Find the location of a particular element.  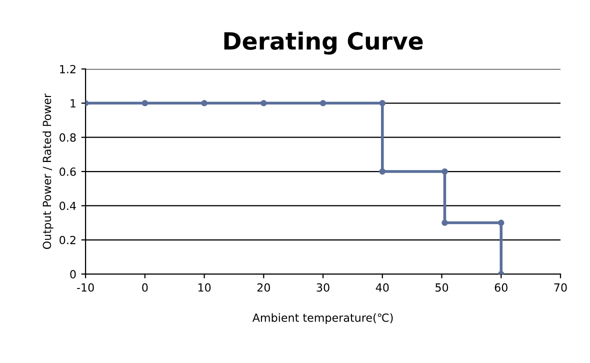

y-tick-label: 0.6 is located at coordinates (68, 171).